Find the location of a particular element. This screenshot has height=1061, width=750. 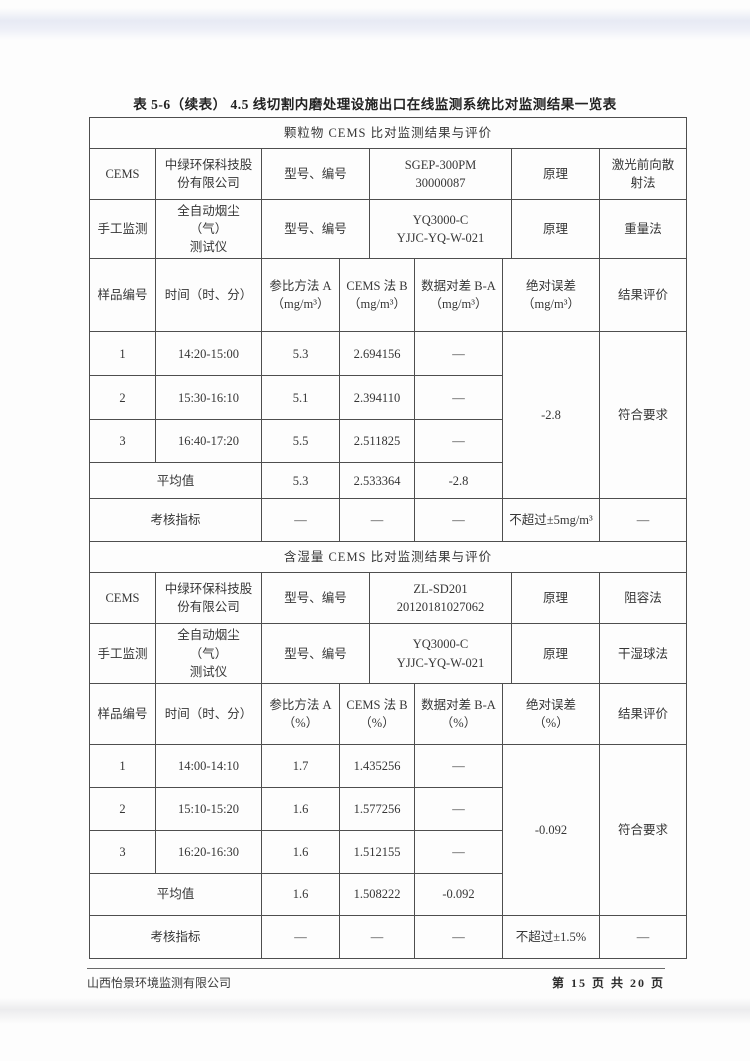

sample-row: 2 15:30-16:10 5.1 2.394110 — is located at coordinates (388, 398).